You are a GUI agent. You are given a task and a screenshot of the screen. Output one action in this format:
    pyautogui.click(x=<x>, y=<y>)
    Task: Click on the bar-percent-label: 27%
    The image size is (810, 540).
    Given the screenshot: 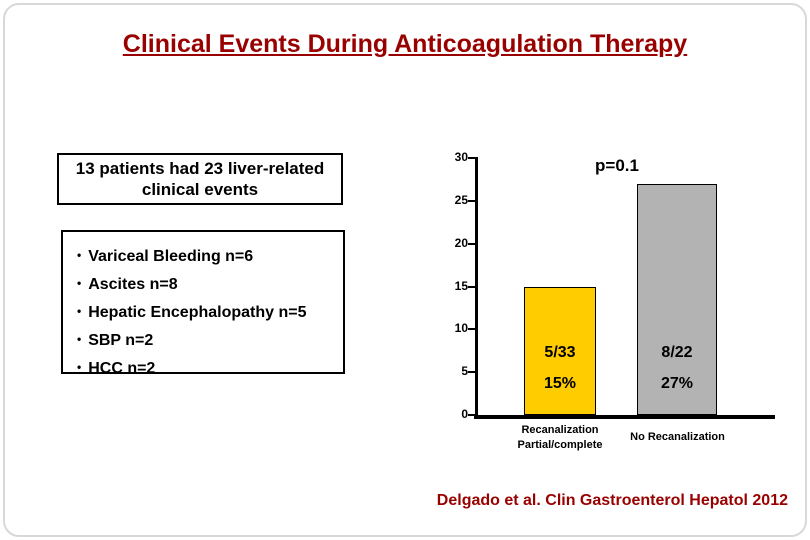 What is the action you would take?
    pyautogui.click(x=677, y=383)
    